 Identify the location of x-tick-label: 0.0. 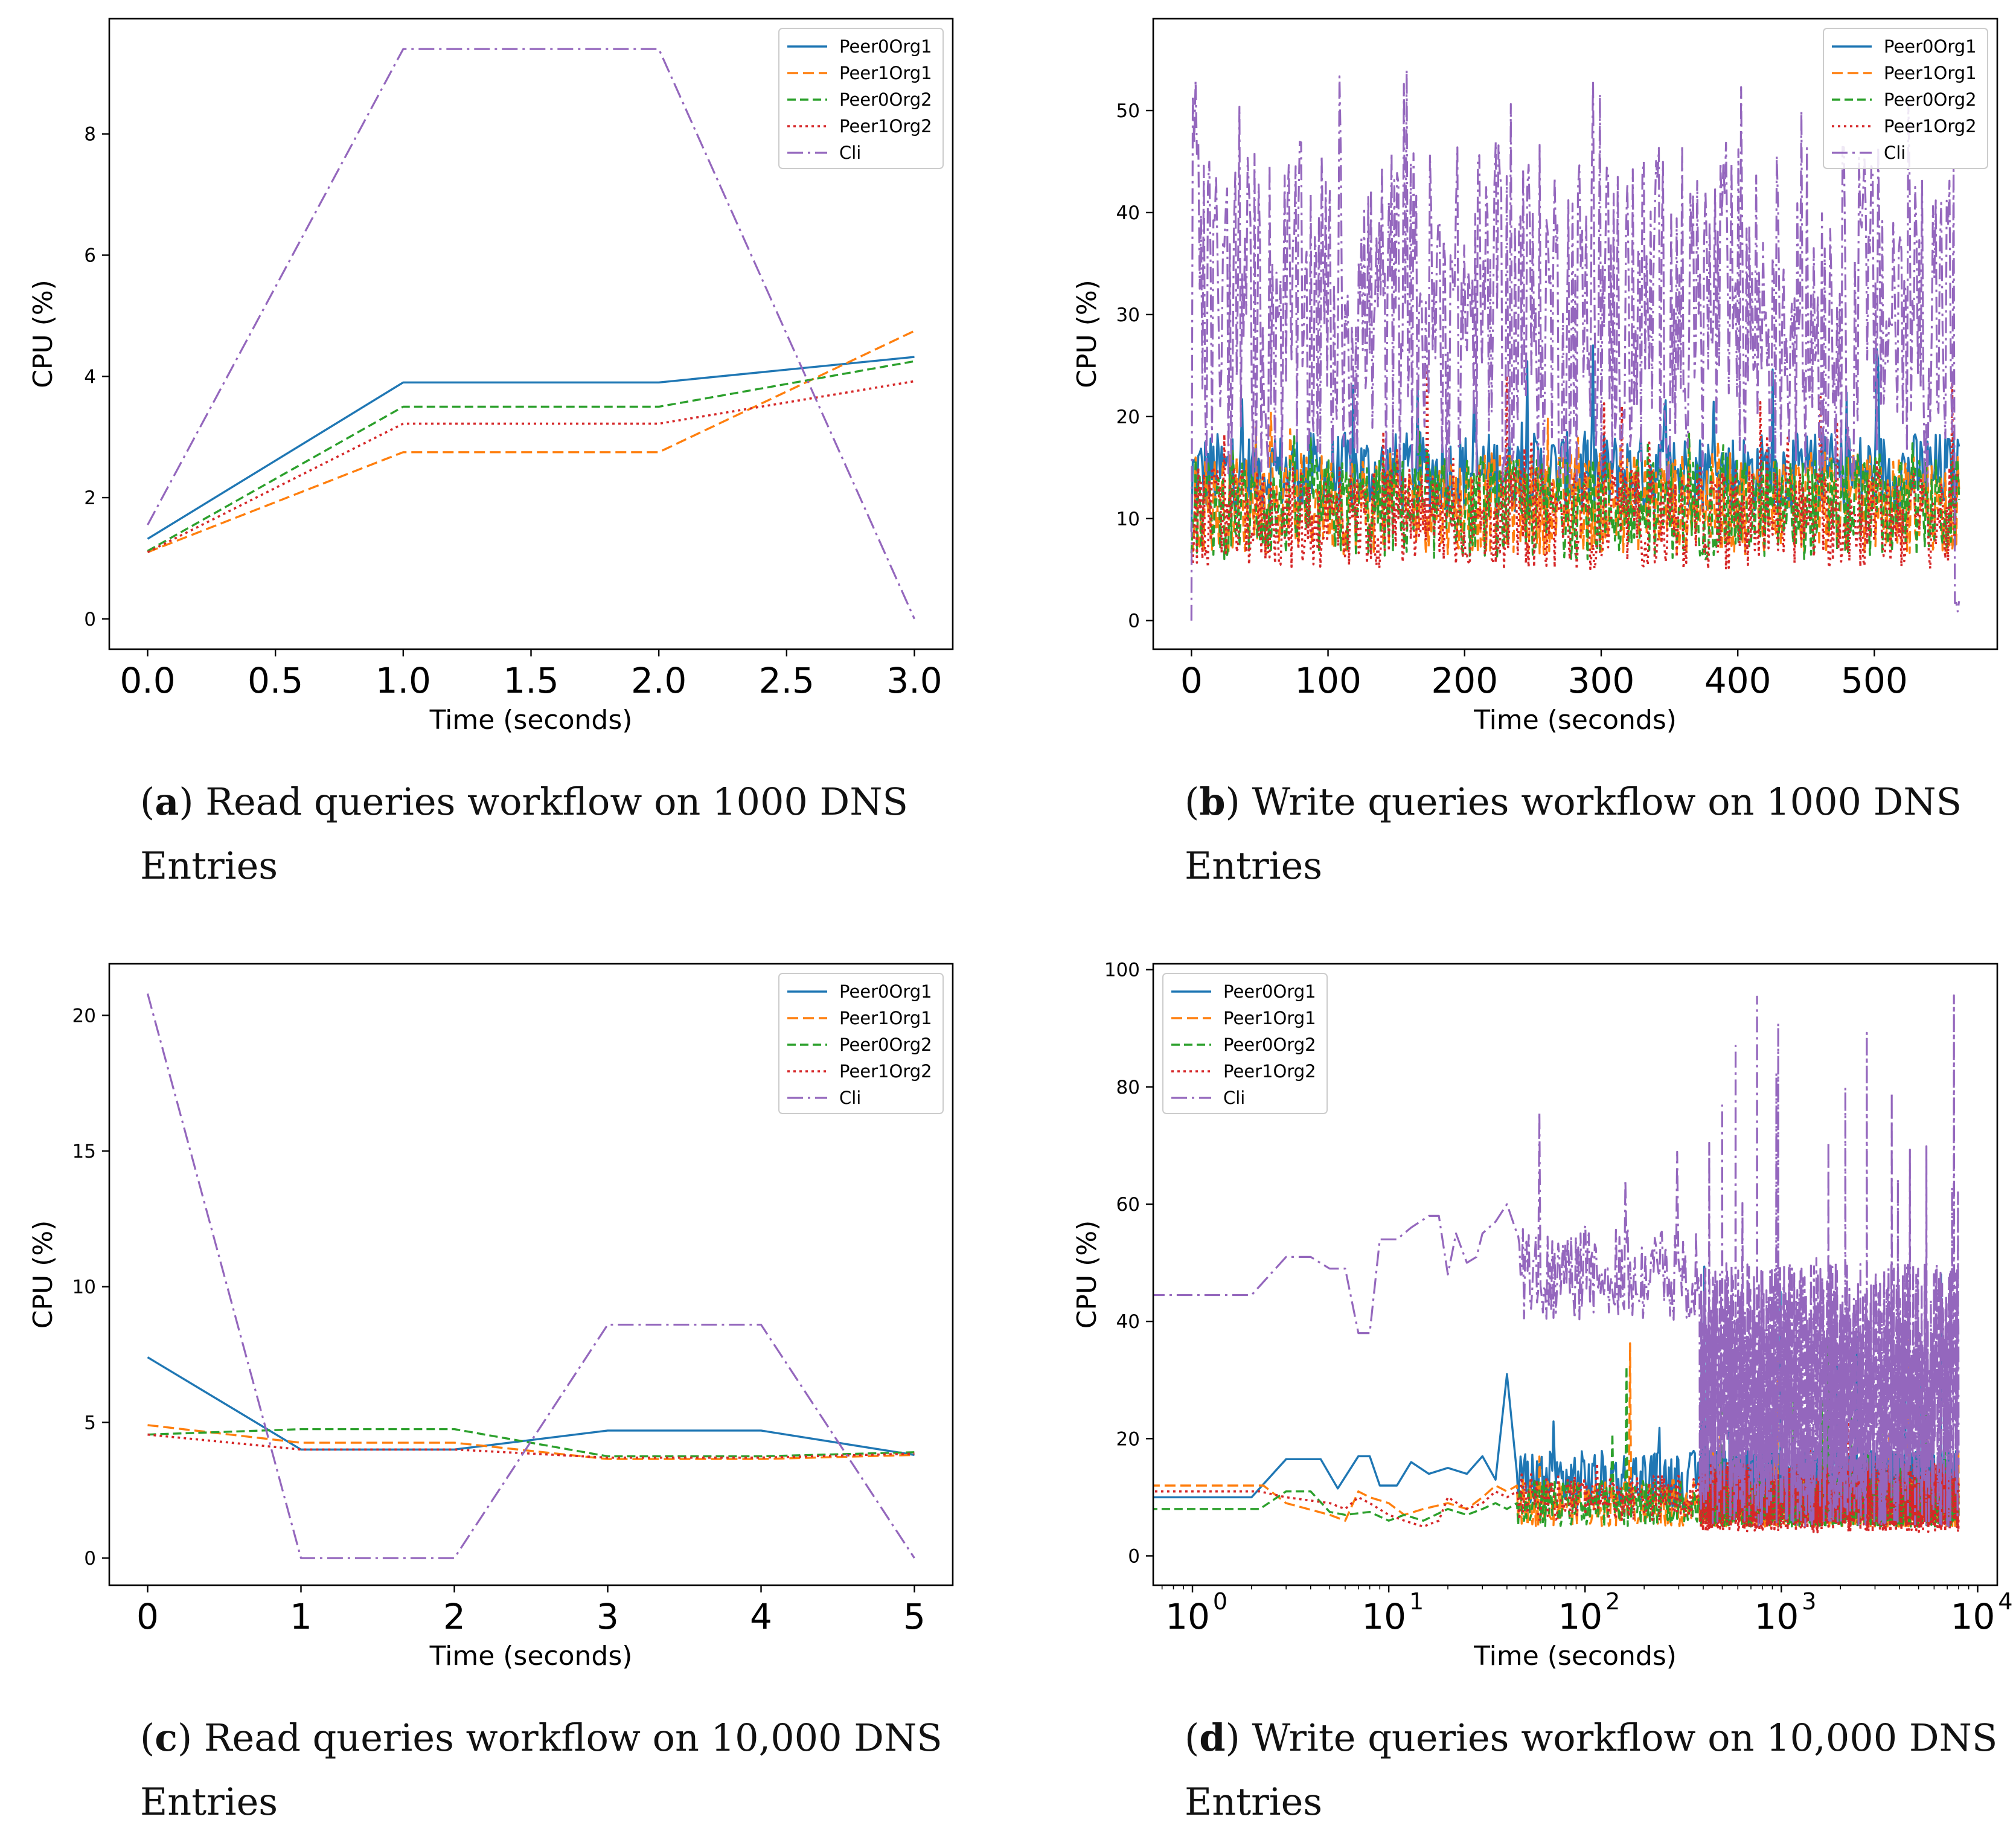
(147, 681).